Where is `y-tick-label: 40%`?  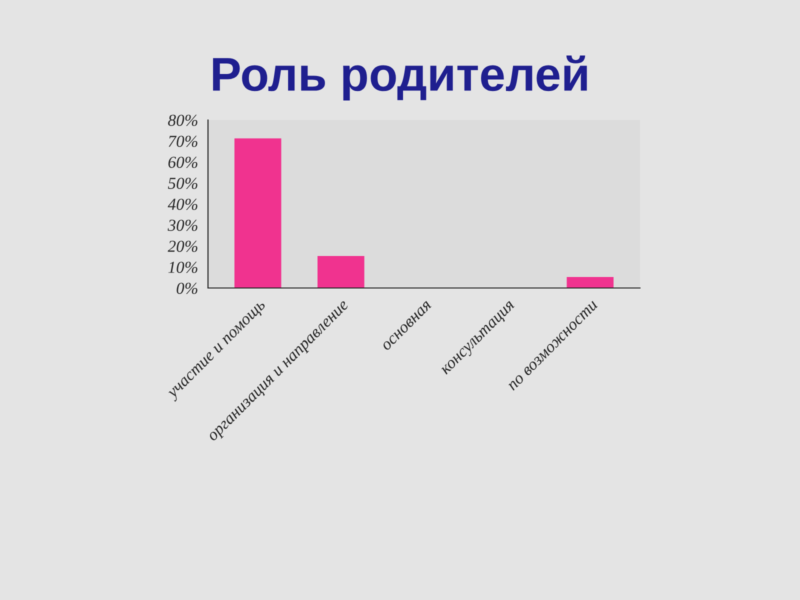
y-tick-label: 40% is located at coordinates (183, 204).